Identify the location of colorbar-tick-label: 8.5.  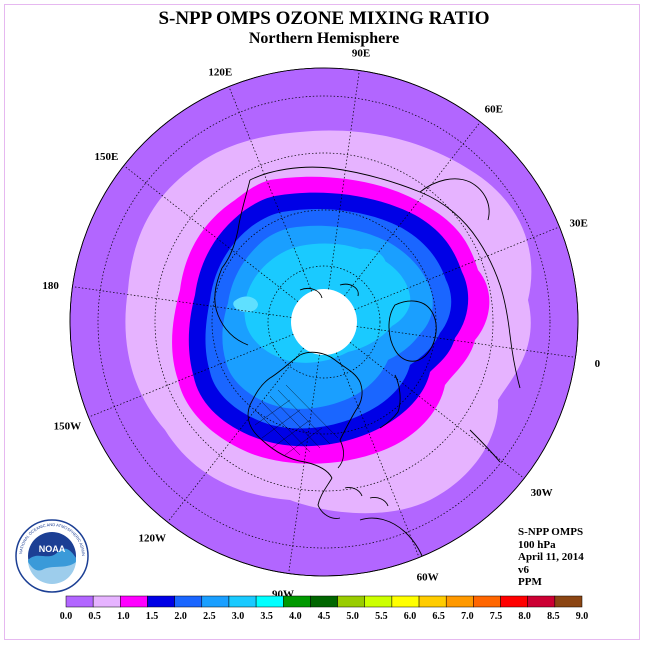
(553, 616).